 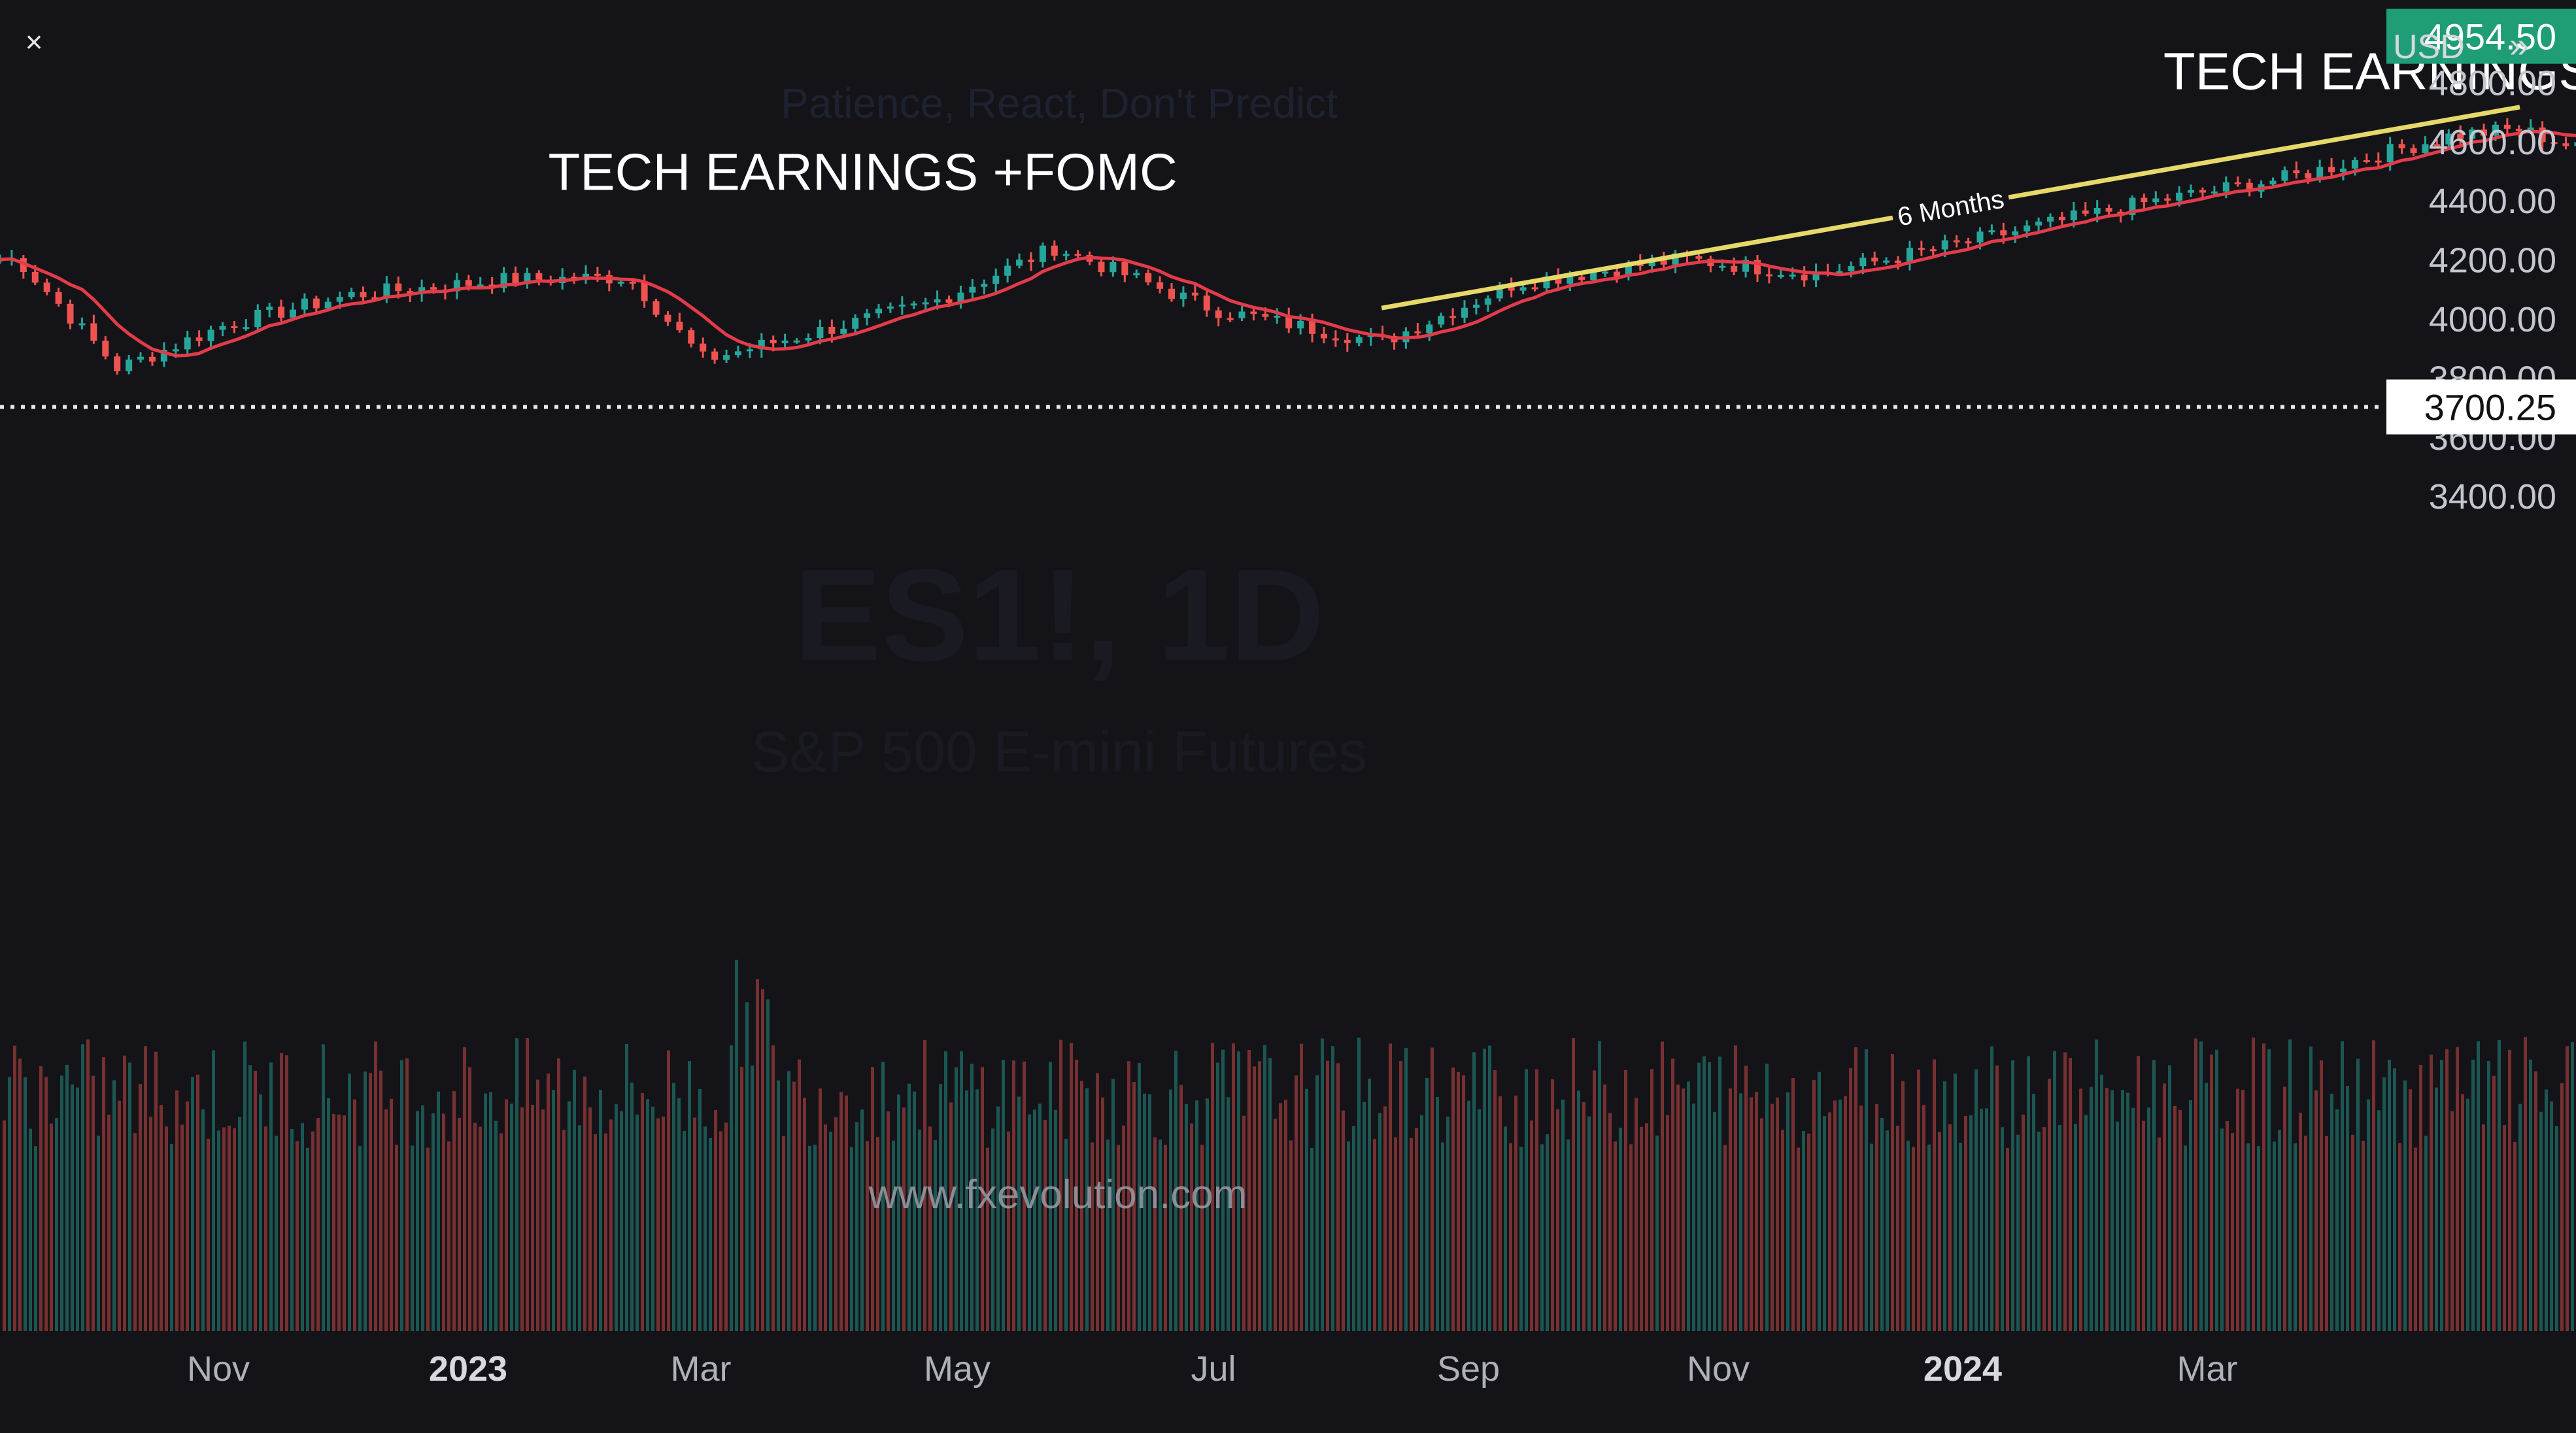 I want to click on double-chevron-right-icon: », so click(x=2519, y=45).